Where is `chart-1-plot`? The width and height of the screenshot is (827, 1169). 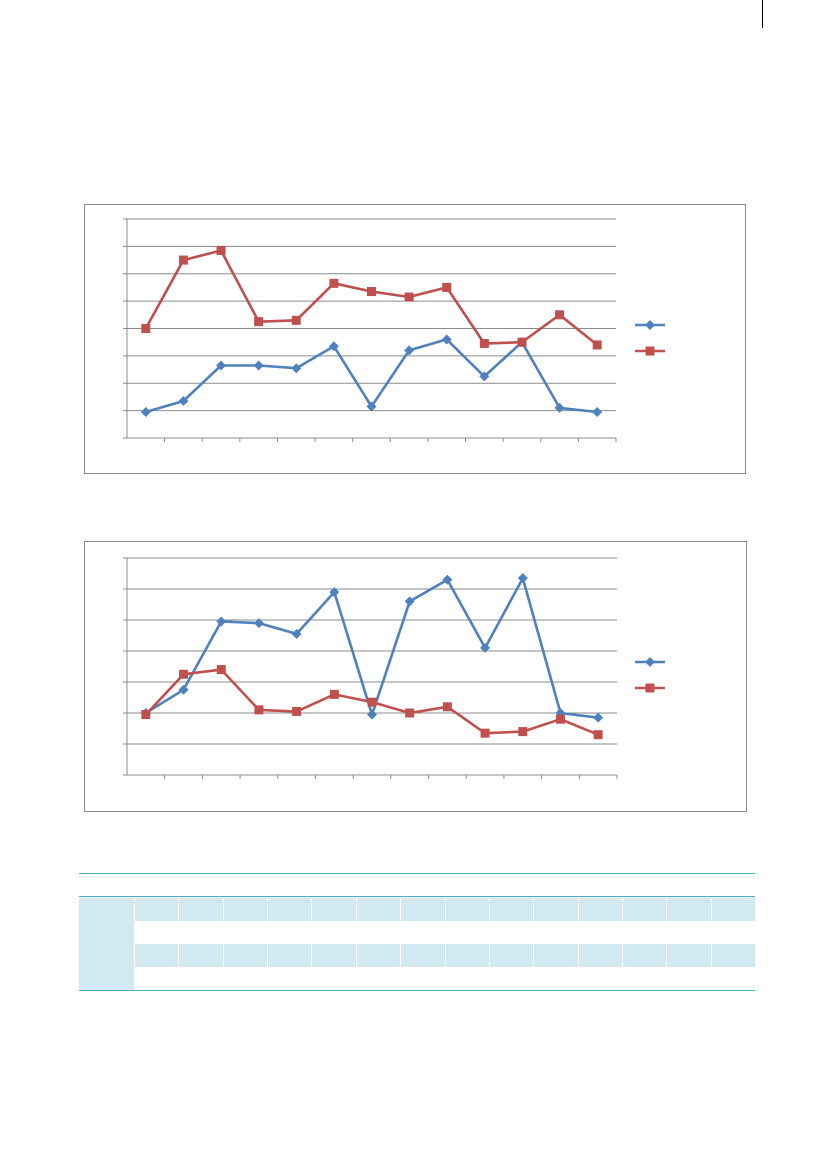
chart-1-plot is located at coordinates (394, 330).